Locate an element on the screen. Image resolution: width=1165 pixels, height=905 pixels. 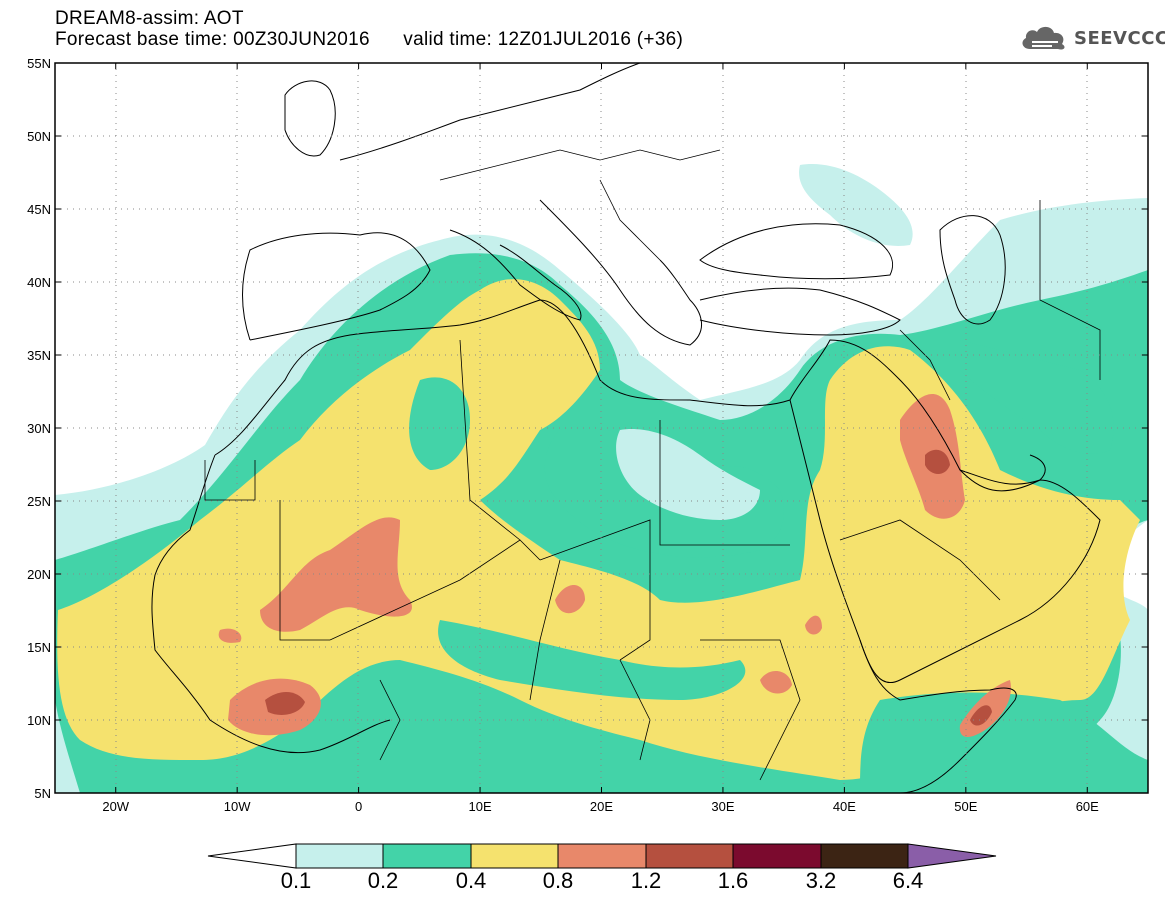
coast-balkans-greece is located at coordinates (620, 272).